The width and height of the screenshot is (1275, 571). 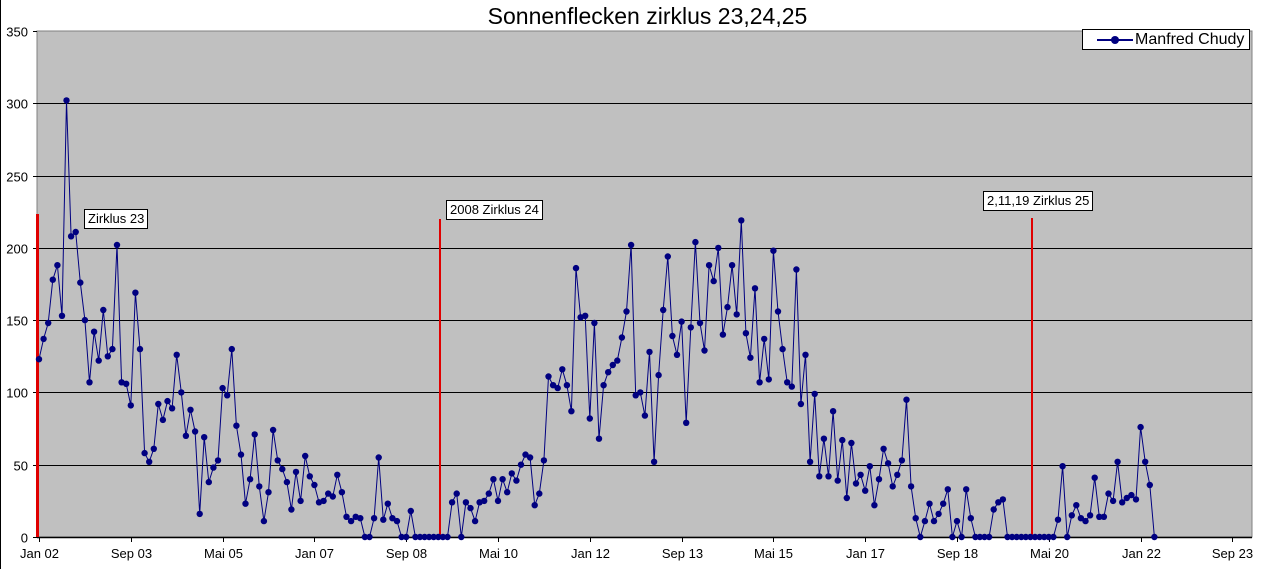 What do you see at coordinates (17, 104) in the screenshot?
I see `y-tick-label: 300` at bounding box center [17, 104].